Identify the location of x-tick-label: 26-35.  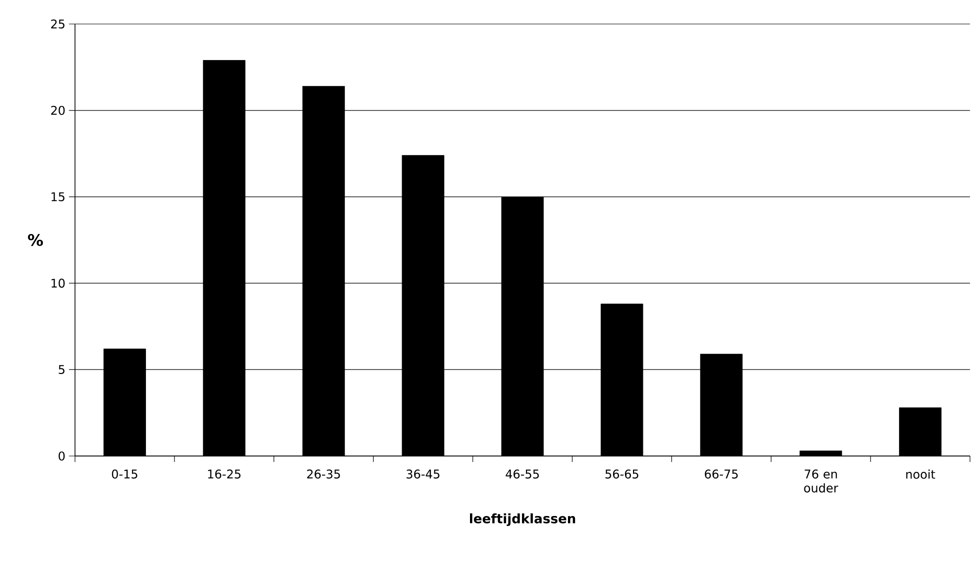
(323, 474).